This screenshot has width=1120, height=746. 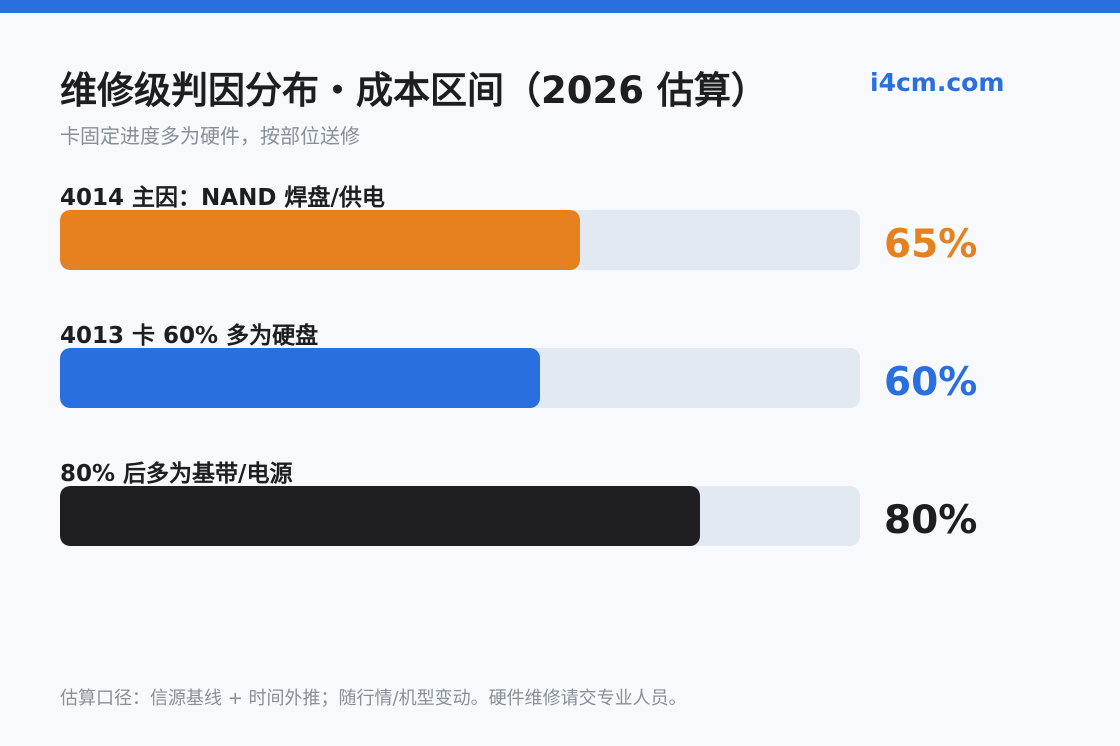 I want to click on top-accent-strip, so click(x=560, y=6).